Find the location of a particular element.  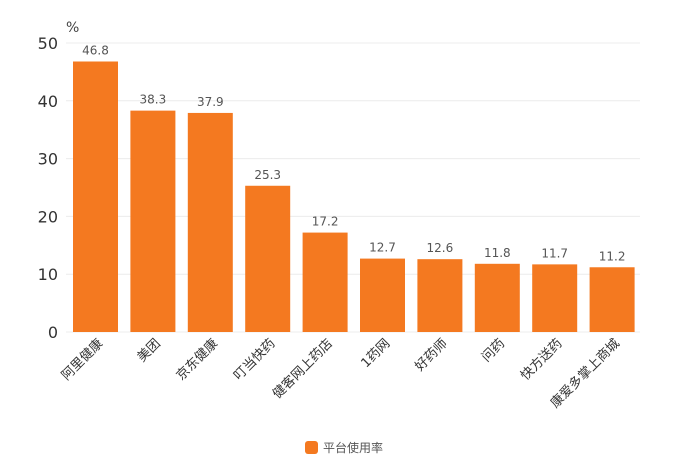

bar-value-label: 12.7 is located at coordinates (382, 248).